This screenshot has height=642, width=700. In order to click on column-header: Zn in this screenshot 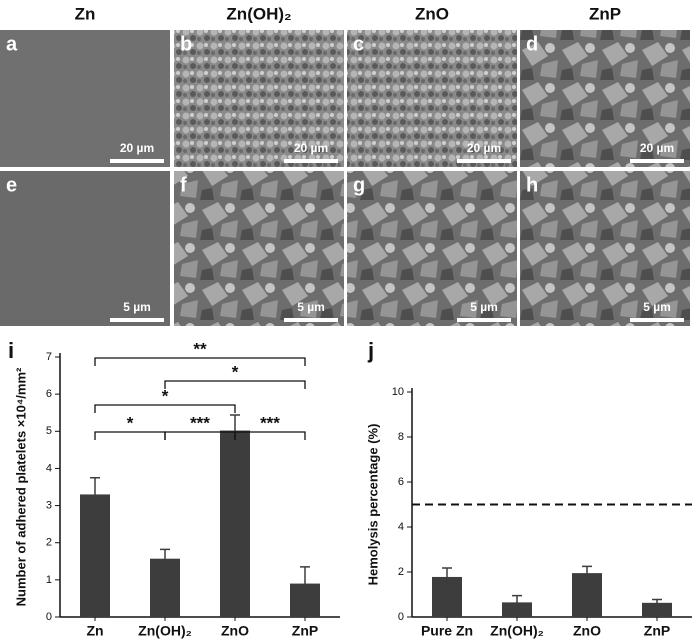, I will do `click(85, 13)`.